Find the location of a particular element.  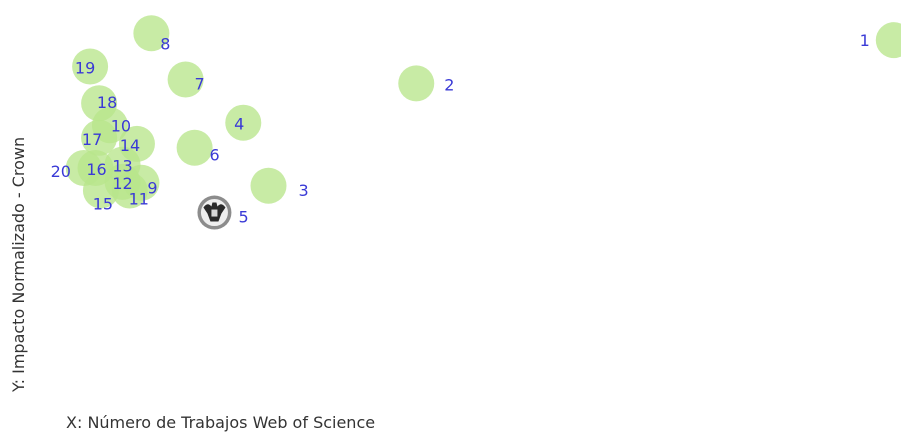

point-label-6: 6 is located at coordinates (215, 155).